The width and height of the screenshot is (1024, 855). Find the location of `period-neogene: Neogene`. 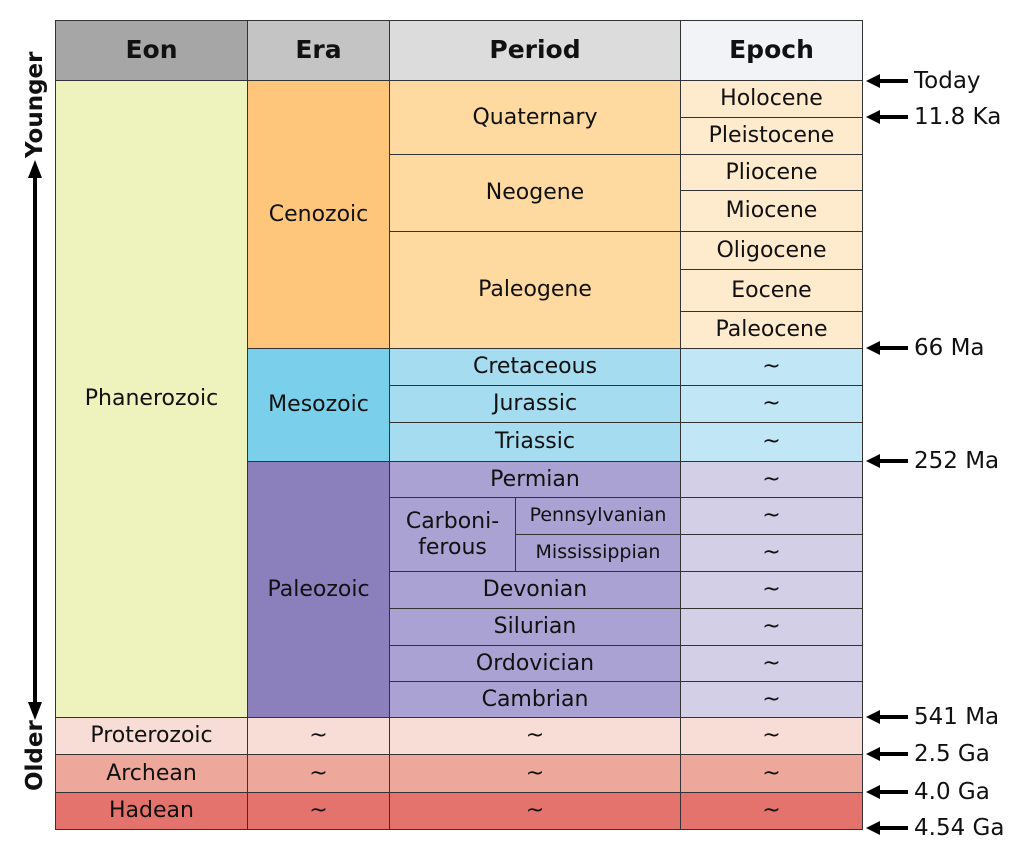

period-neogene: Neogene is located at coordinates (535, 193).